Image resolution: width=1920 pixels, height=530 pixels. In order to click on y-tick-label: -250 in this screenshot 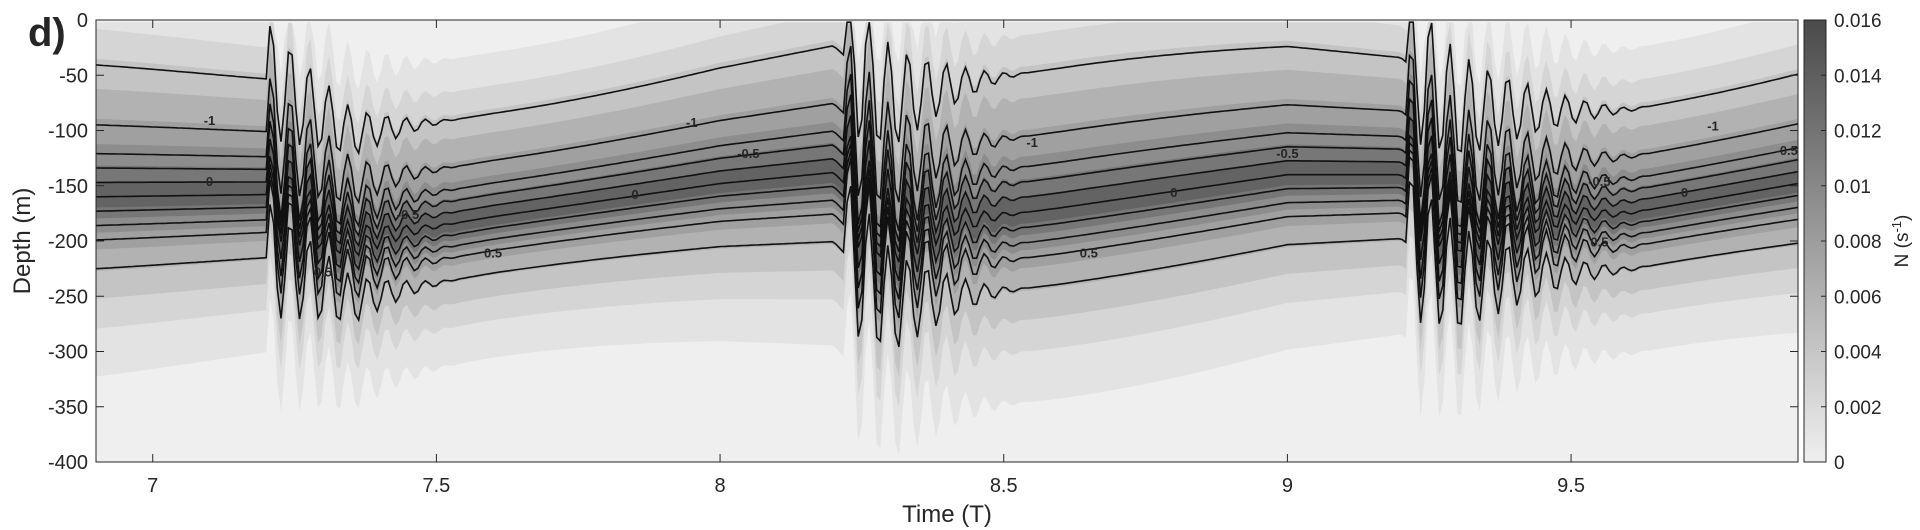, I will do `click(68, 297)`.